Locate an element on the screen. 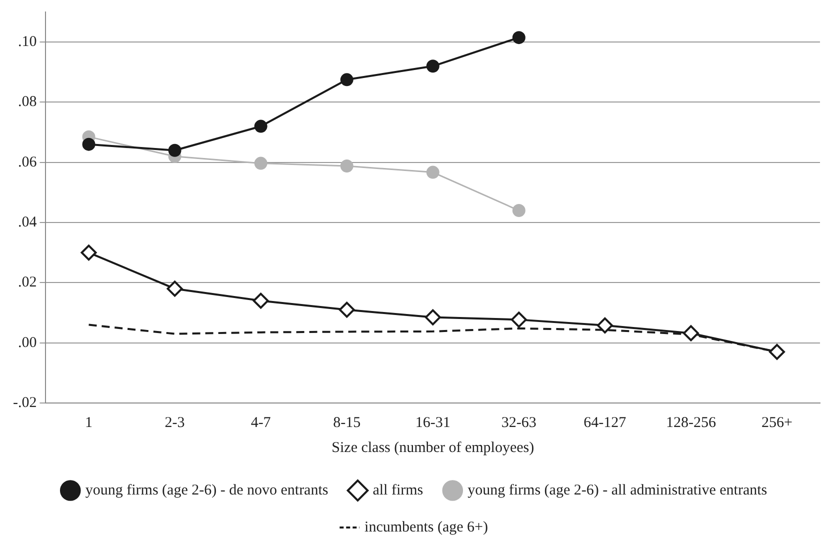 This screenshot has height=555, width=840. x-tick-label: 16-31 is located at coordinates (432, 422).